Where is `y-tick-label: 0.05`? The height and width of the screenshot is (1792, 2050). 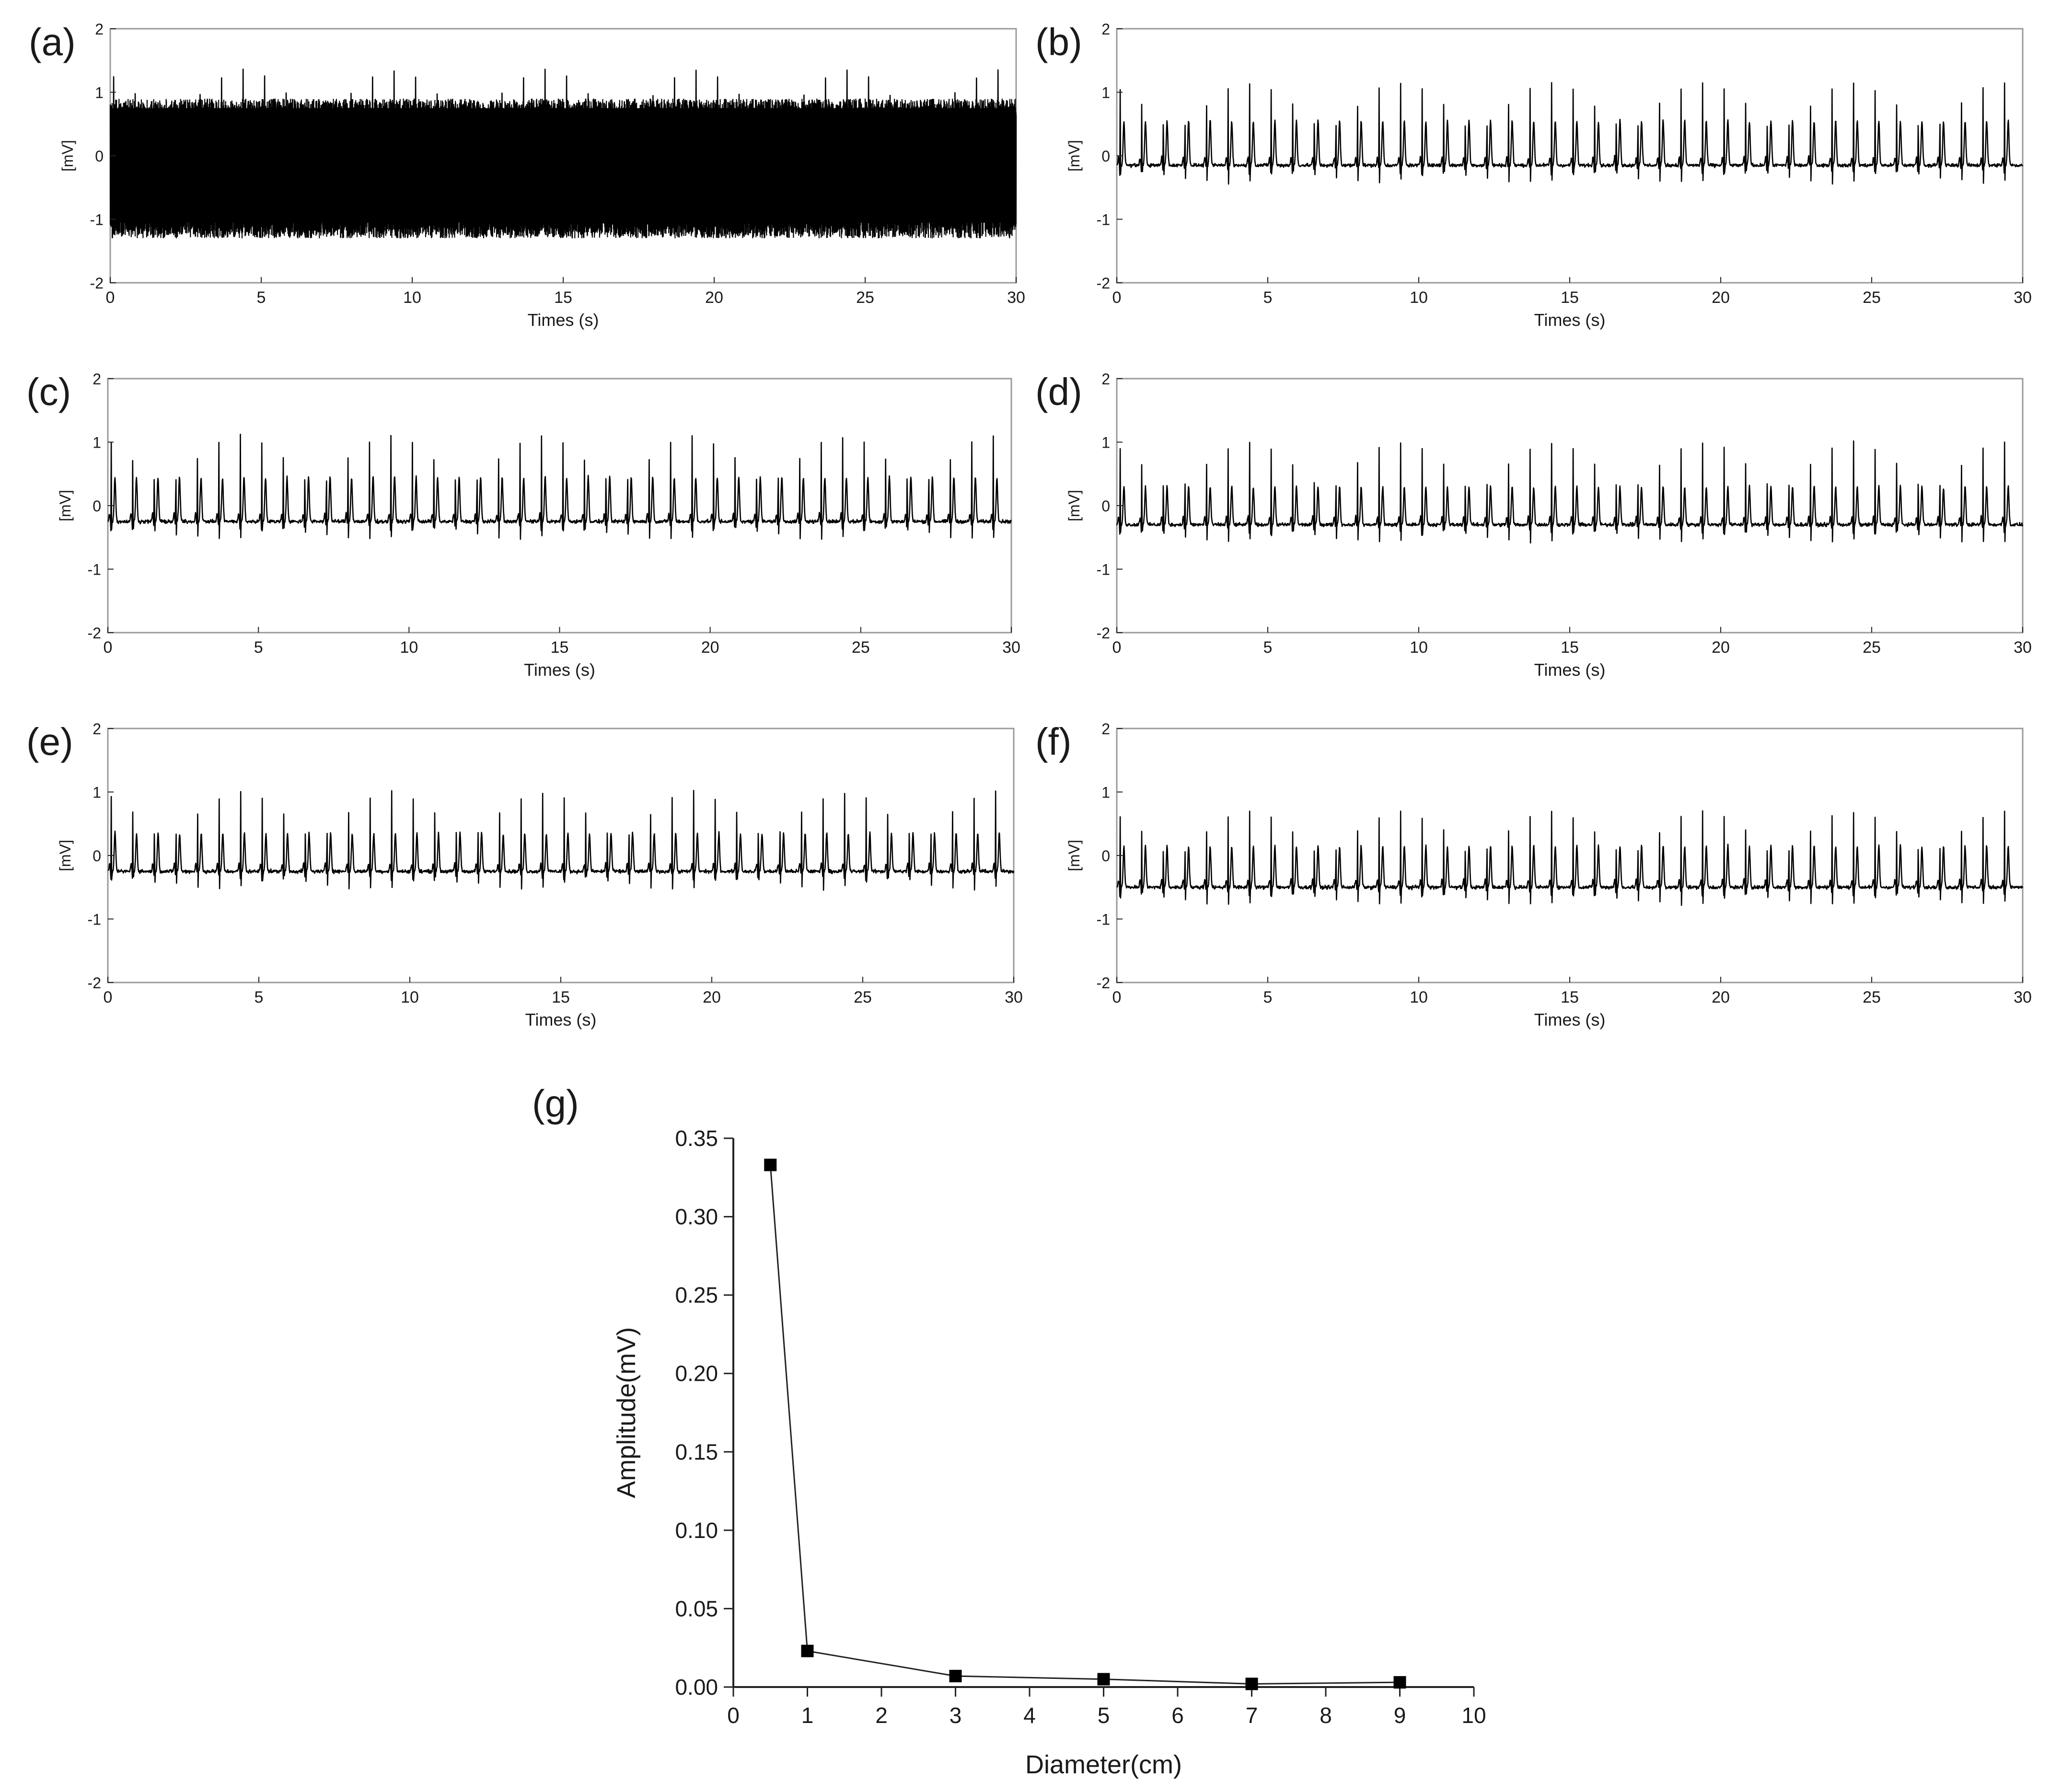 y-tick-label: 0.05 is located at coordinates (696, 1608).